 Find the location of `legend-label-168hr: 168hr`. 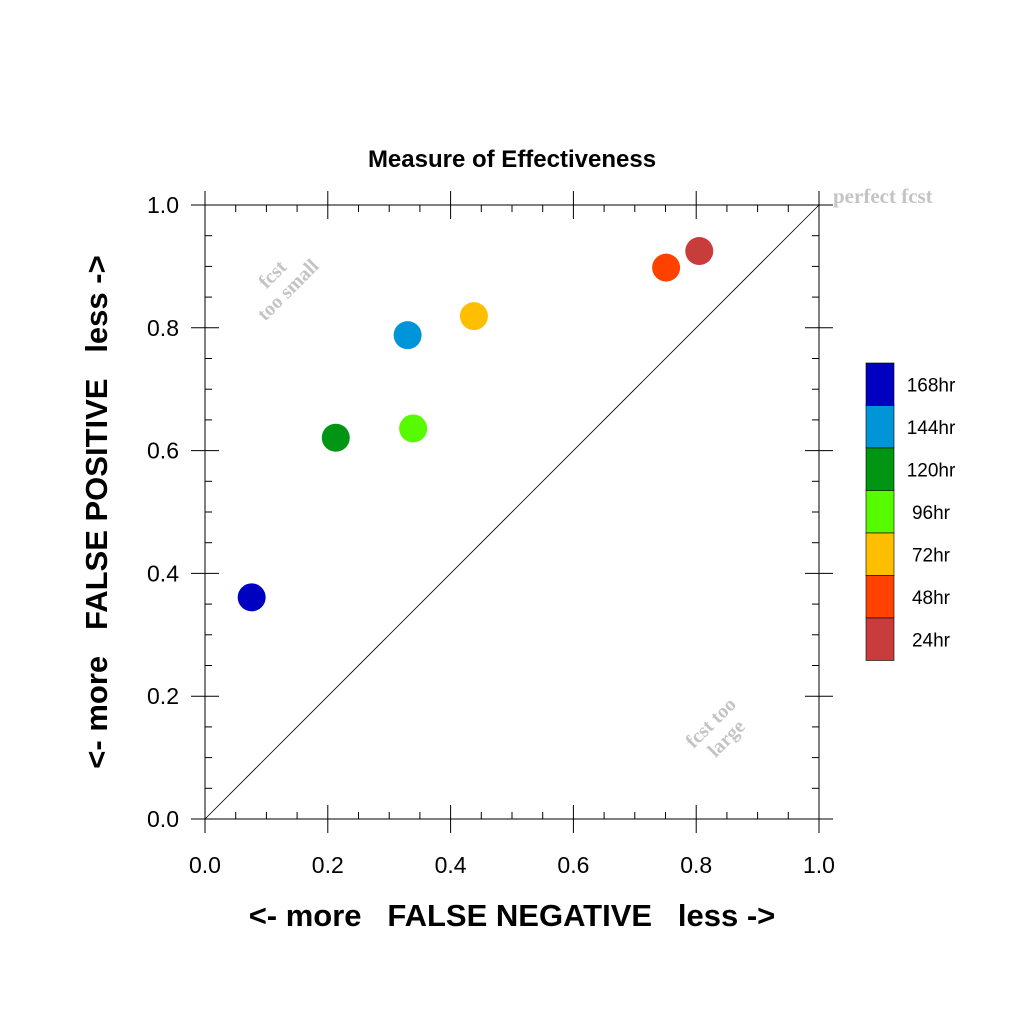

legend-label-168hr: 168hr is located at coordinates (931, 385).